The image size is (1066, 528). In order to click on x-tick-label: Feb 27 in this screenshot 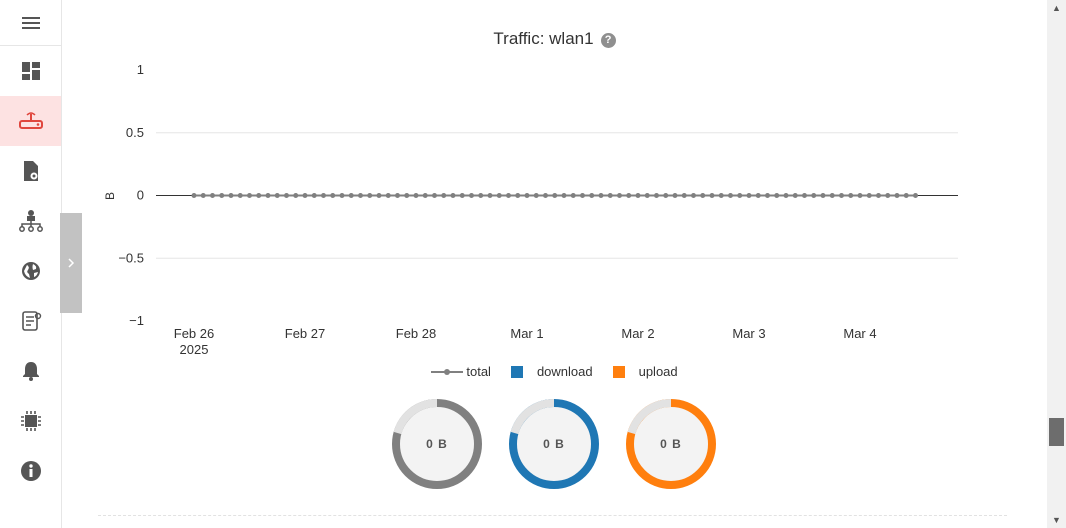, I will do `click(305, 333)`.